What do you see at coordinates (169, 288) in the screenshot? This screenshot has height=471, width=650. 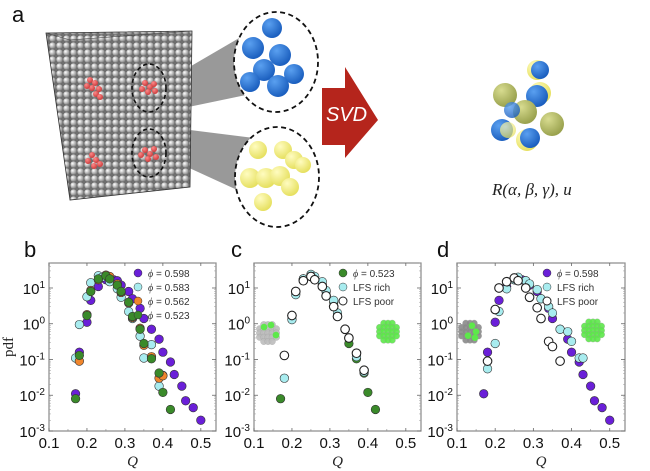 I see `legend-label: ϕ = 0.583` at bounding box center [169, 288].